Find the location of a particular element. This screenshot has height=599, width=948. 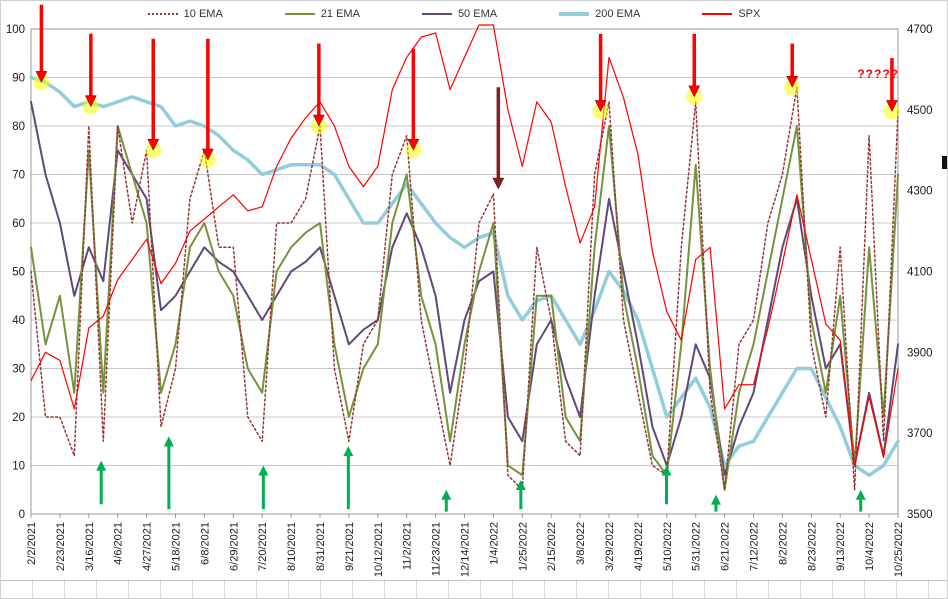

svg-text: 6/21/2022 is located at coordinates (726, 546).